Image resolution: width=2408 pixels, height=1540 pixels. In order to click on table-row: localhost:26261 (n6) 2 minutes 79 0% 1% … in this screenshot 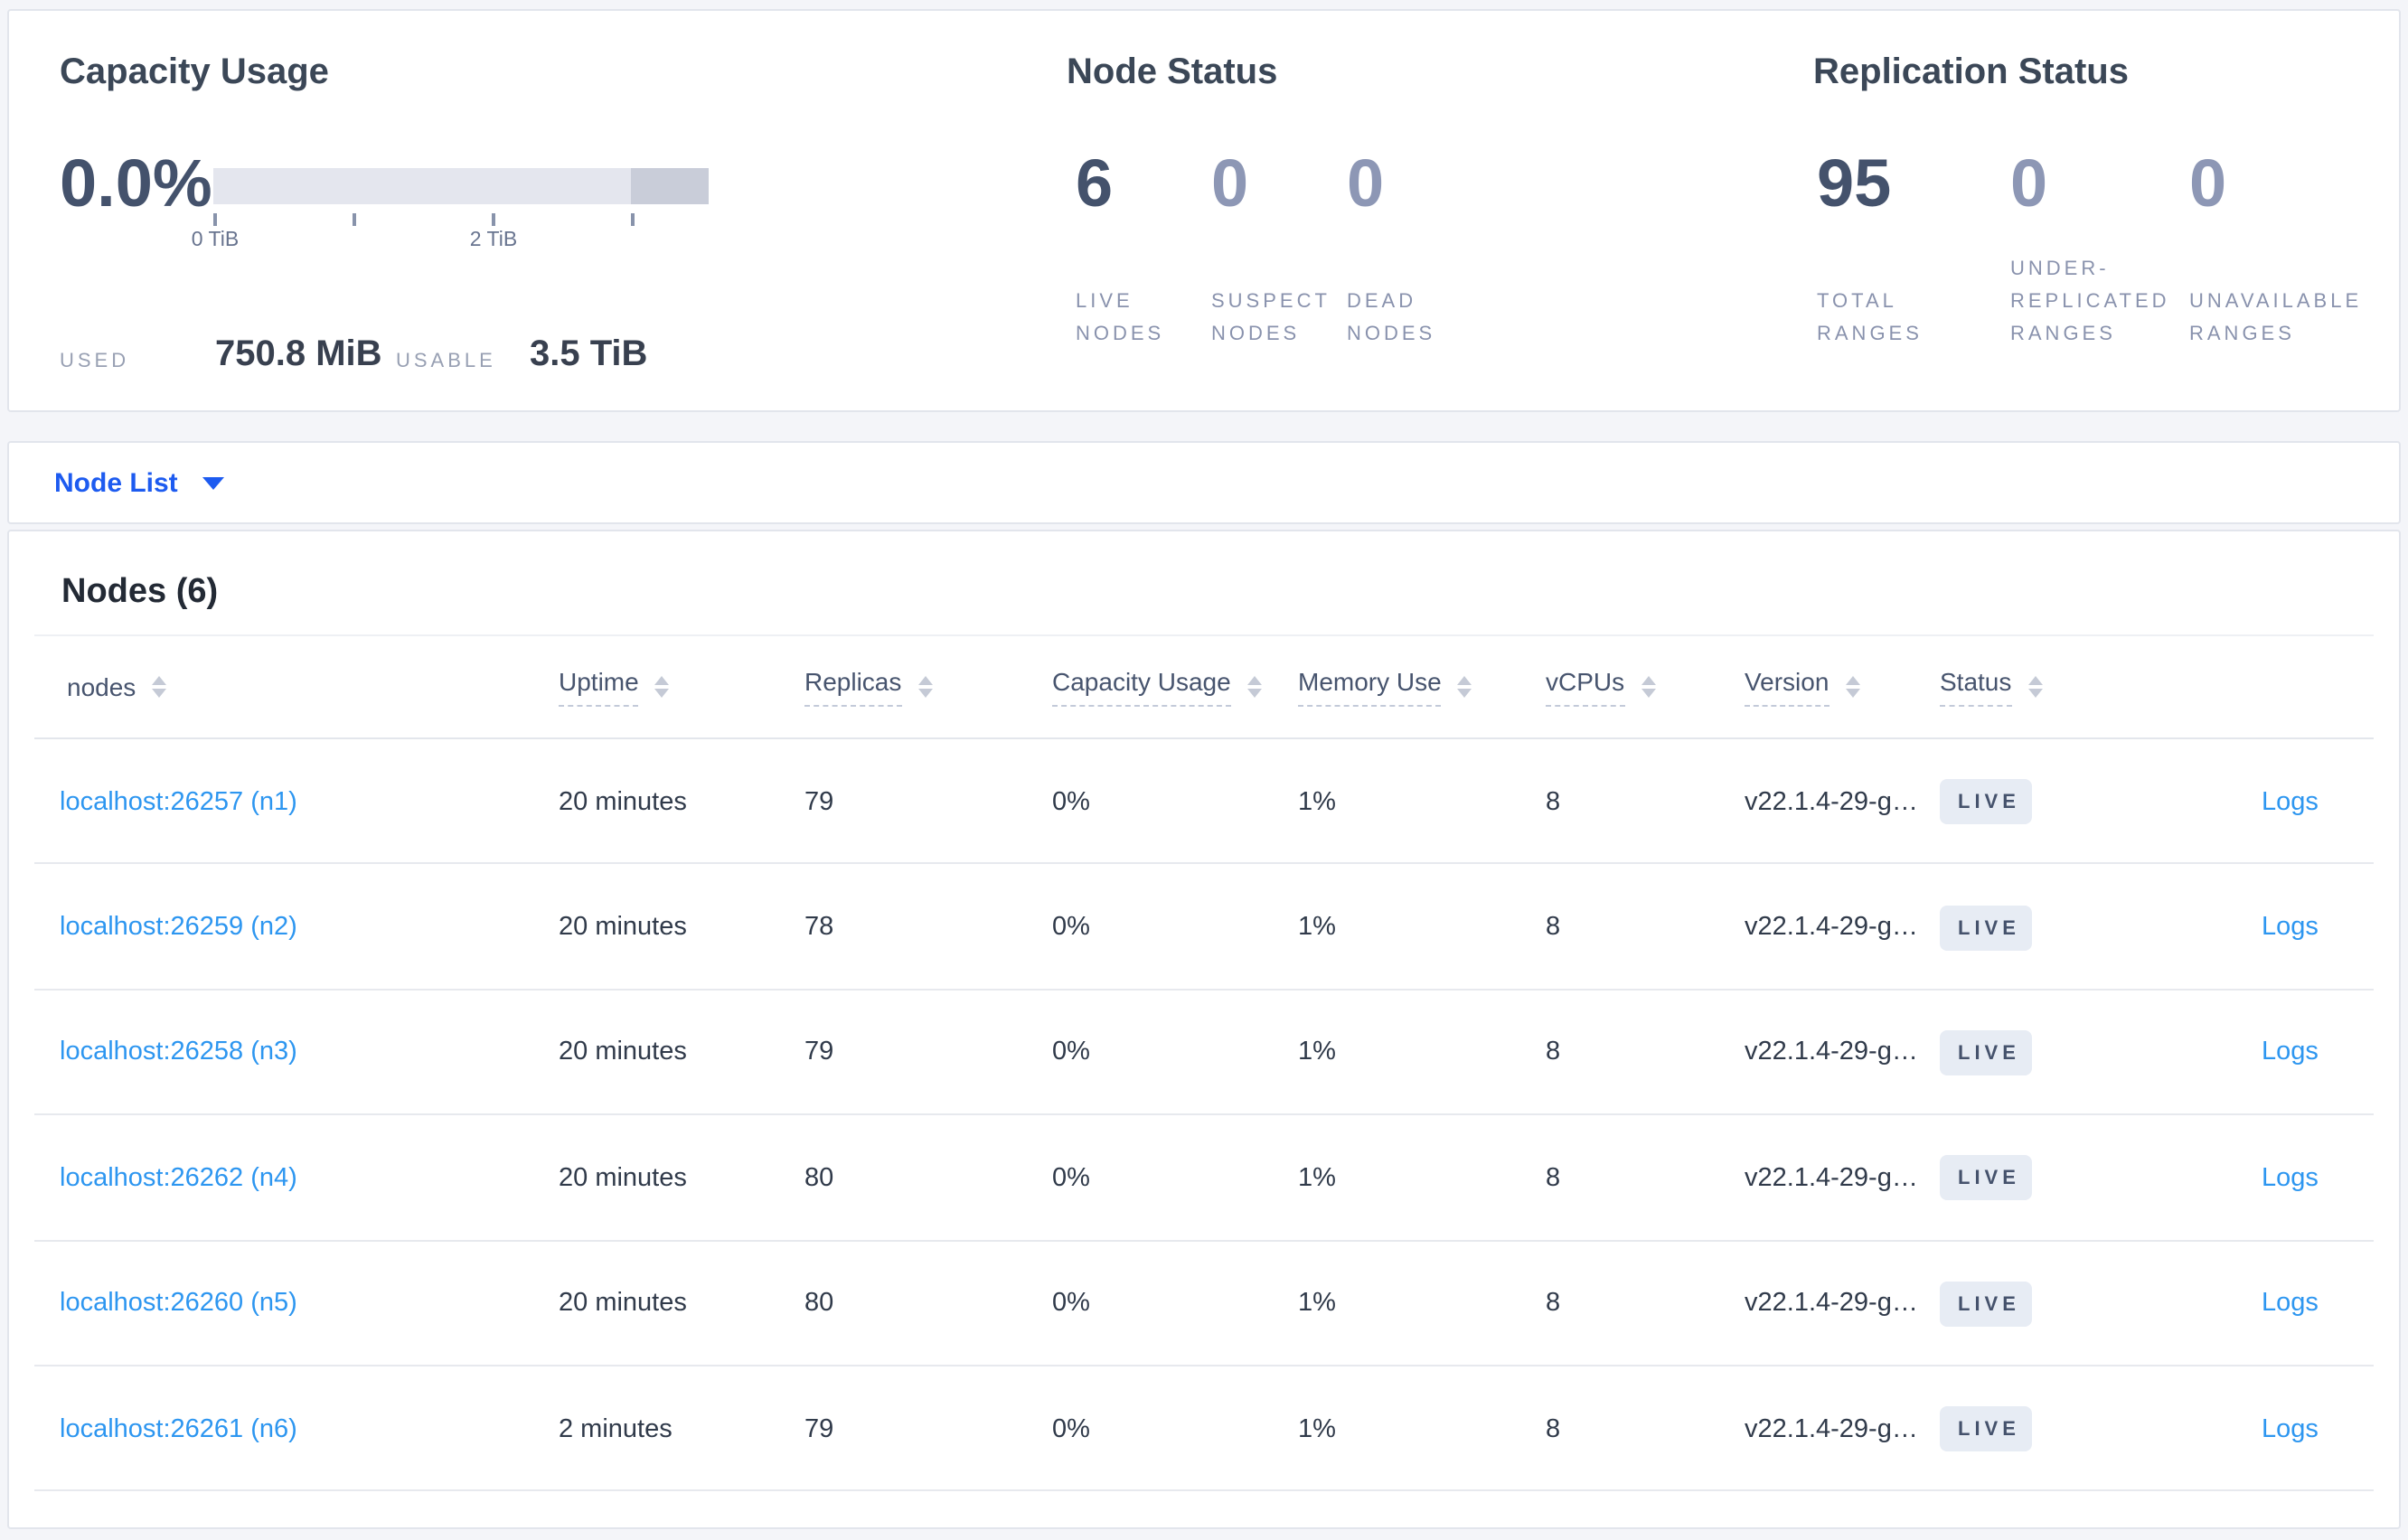, I will do `click(1204, 1429)`.